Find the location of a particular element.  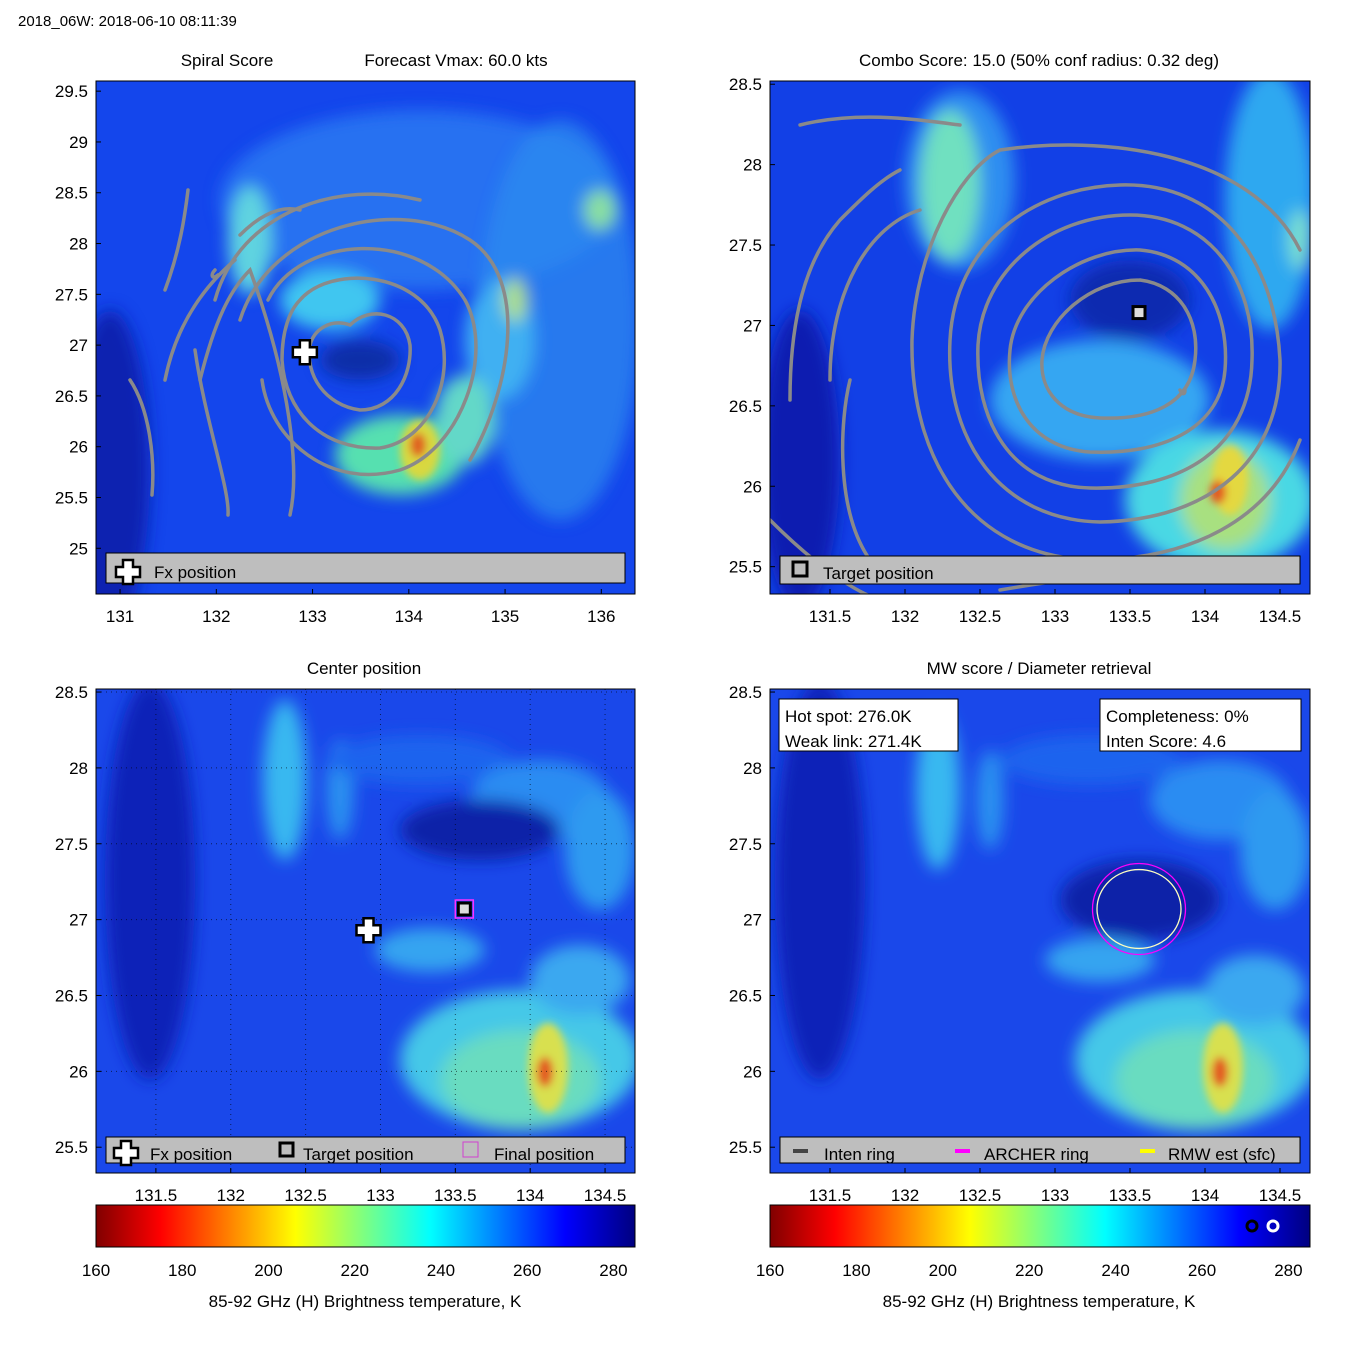

final-position-marker is located at coordinates (464, 909).